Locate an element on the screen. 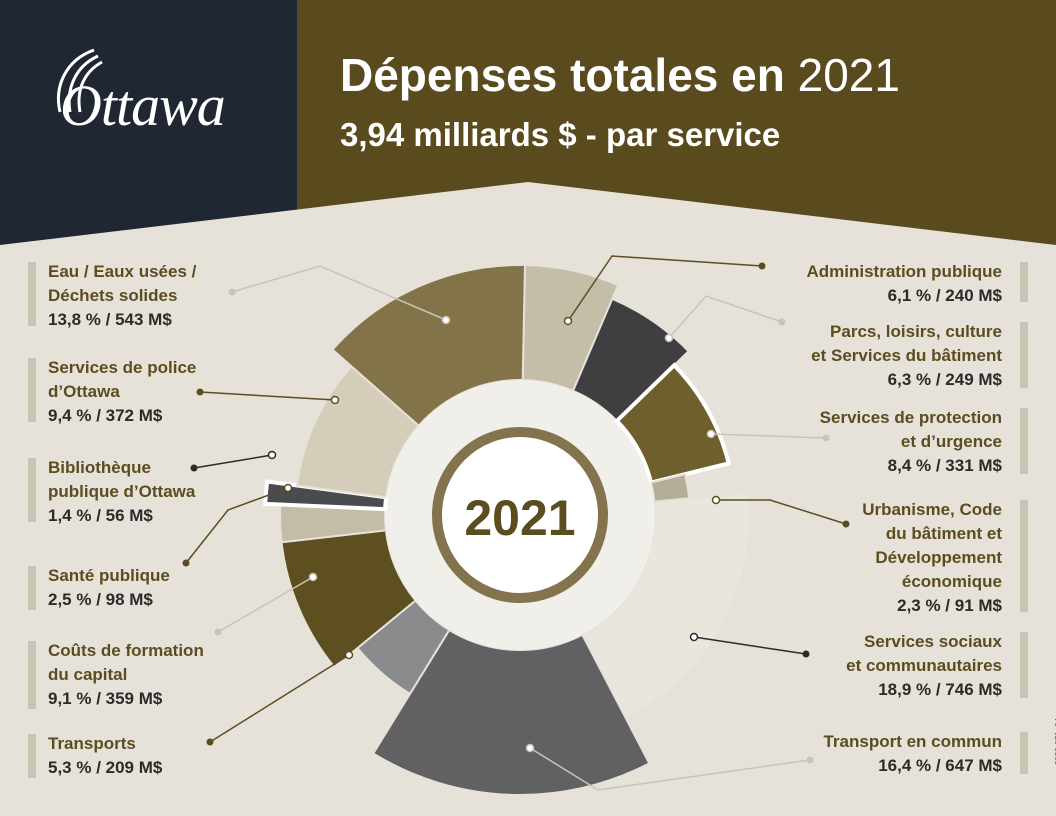 This screenshot has height=816, width=1056. logo-swoosh-icon is located at coordinates (80, 80).